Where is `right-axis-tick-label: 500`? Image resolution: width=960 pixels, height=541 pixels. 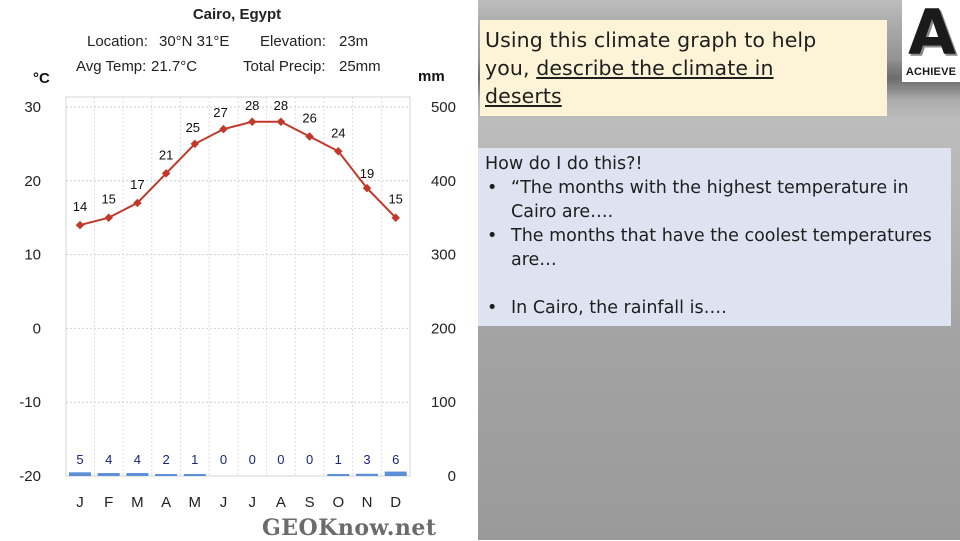 right-axis-tick-label: 500 is located at coordinates (443, 107).